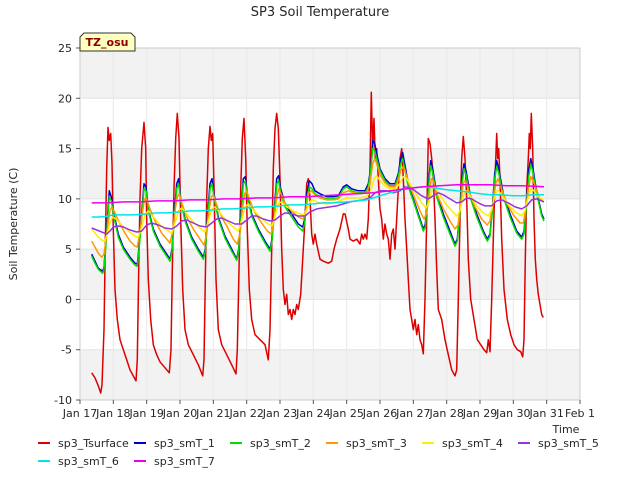  Describe the element at coordinates (580, 413) in the screenshot. I see `x-tick-label: Feb 1` at that location.